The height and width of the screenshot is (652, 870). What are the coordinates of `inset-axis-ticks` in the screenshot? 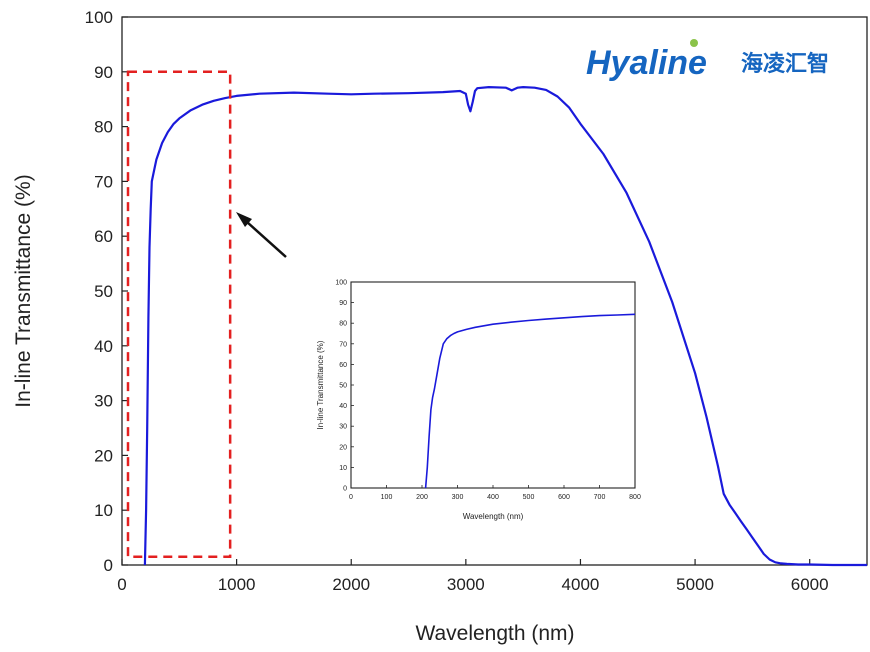 It's located at (493, 385).